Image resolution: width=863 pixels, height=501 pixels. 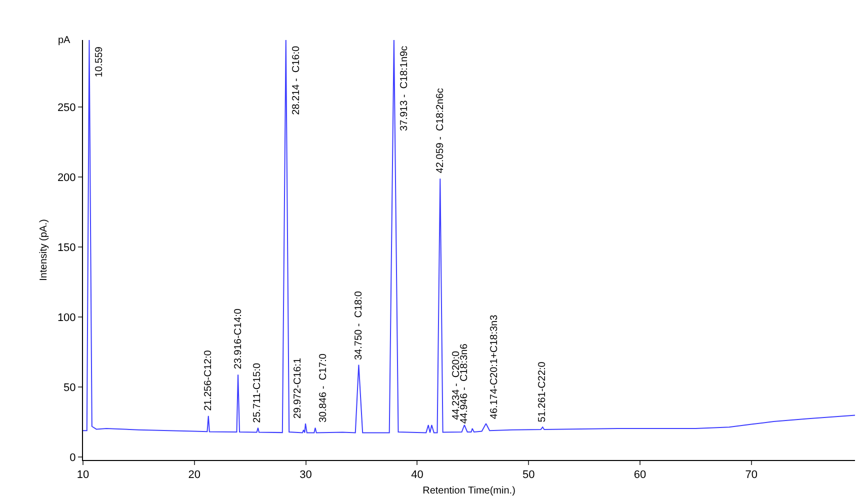 What do you see at coordinates (528, 475) in the screenshot?
I see `x-tick-label: 50` at bounding box center [528, 475].